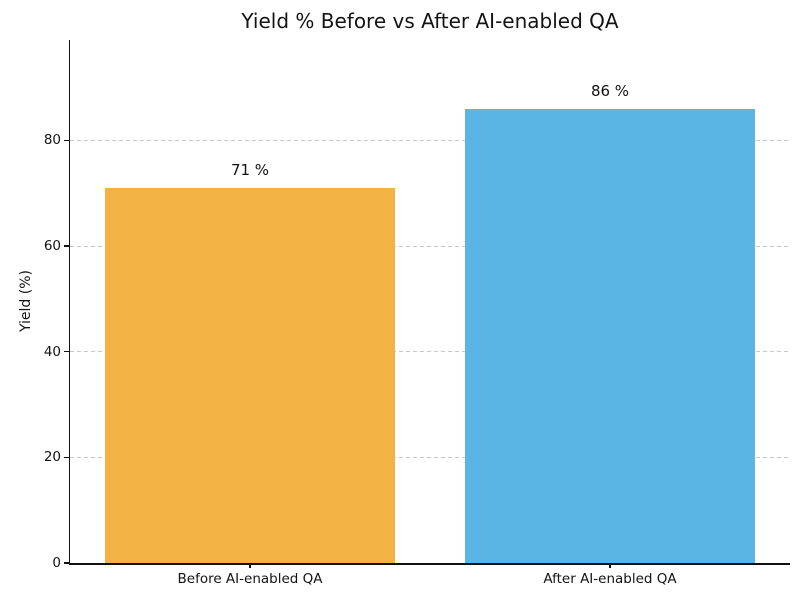 The height and width of the screenshot is (600, 800). I want to click on y-tick-label: 80, so click(52, 140).